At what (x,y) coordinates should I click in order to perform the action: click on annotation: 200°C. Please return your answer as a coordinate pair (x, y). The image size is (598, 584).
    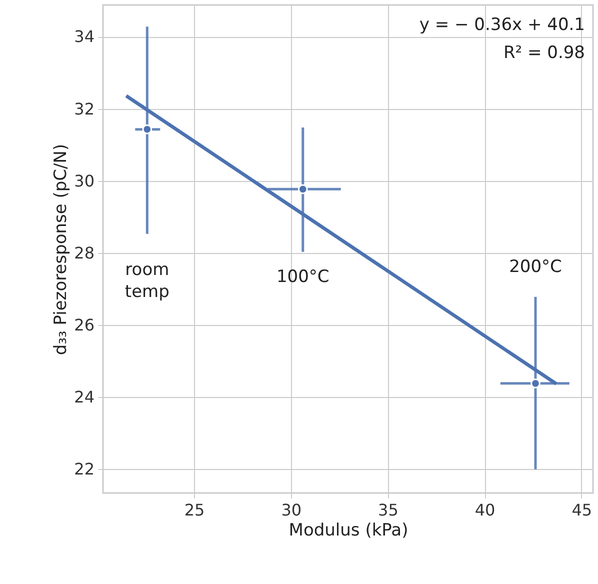
    Looking at the image, I should click on (535, 266).